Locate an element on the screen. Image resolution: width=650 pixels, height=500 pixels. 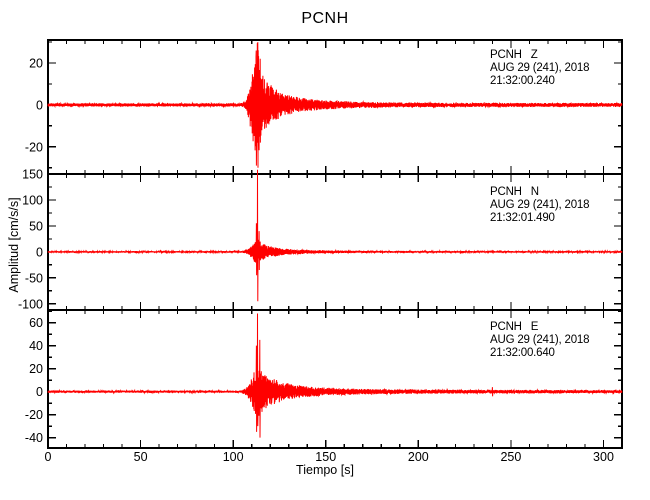
x-axis-label: Tiempo [s] is located at coordinates (325, 470).